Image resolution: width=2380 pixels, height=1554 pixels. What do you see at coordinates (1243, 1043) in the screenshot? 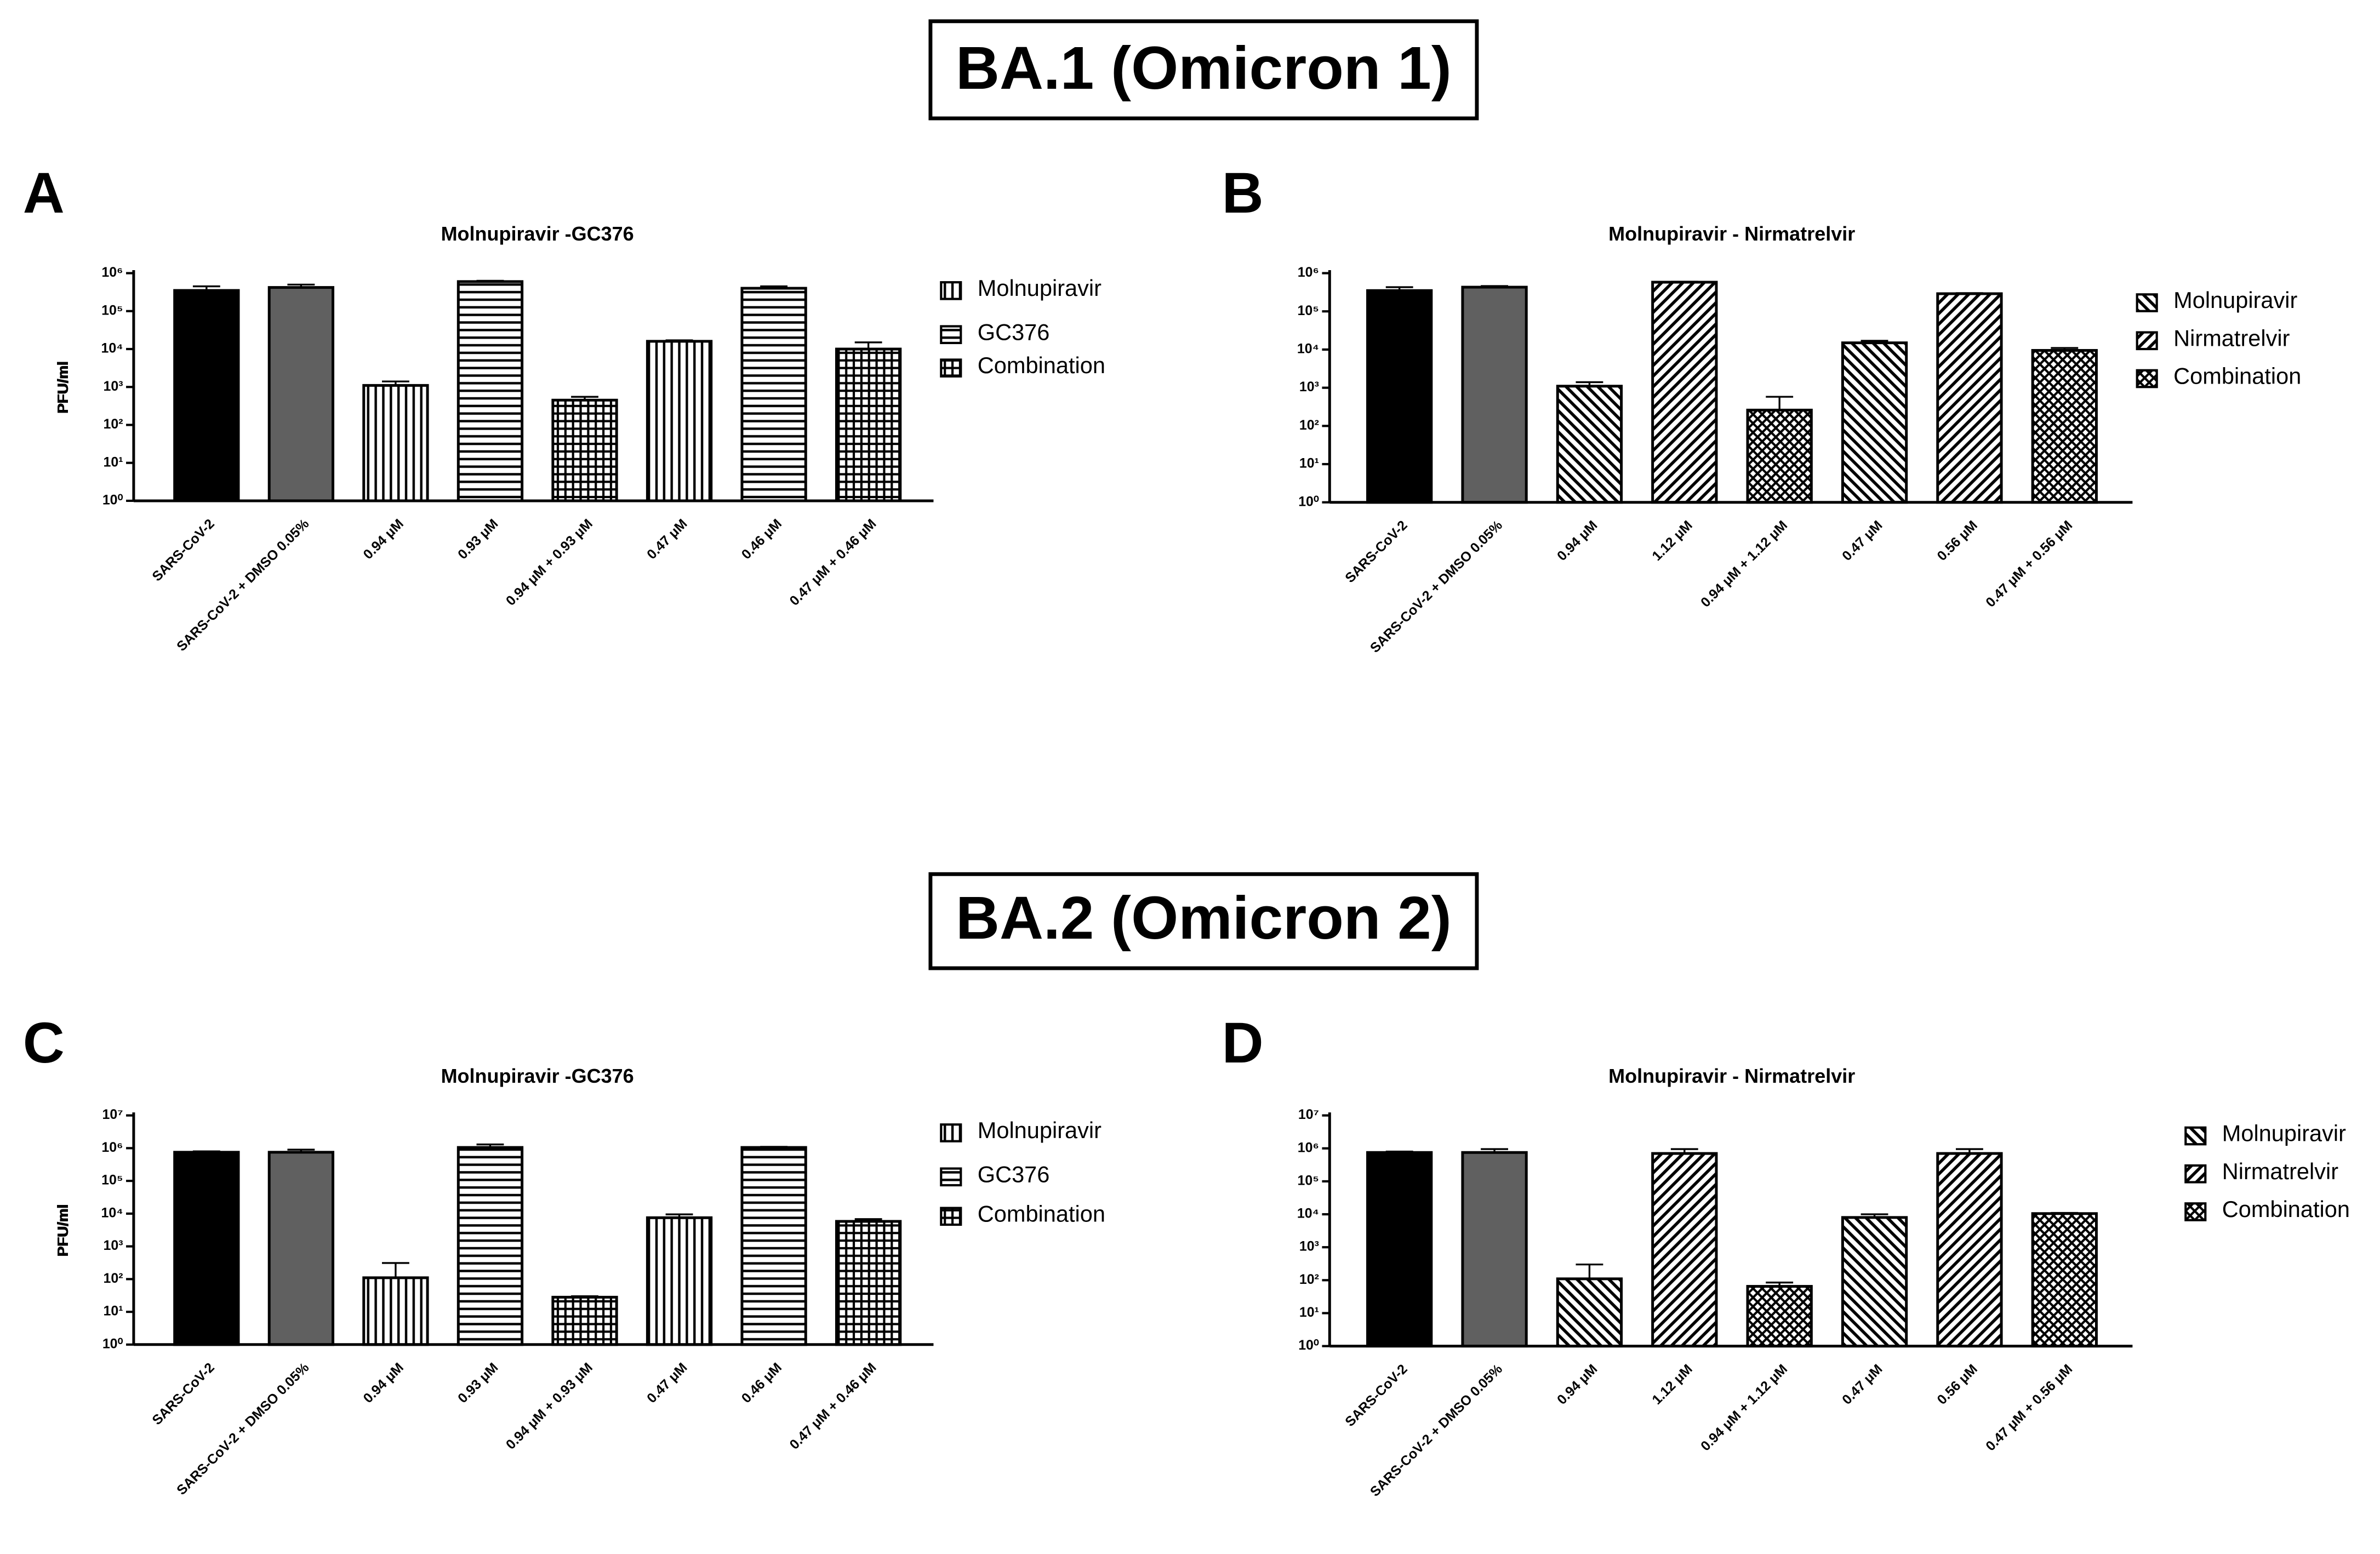
I see `panel-letter: D` at bounding box center [1243, 1043].